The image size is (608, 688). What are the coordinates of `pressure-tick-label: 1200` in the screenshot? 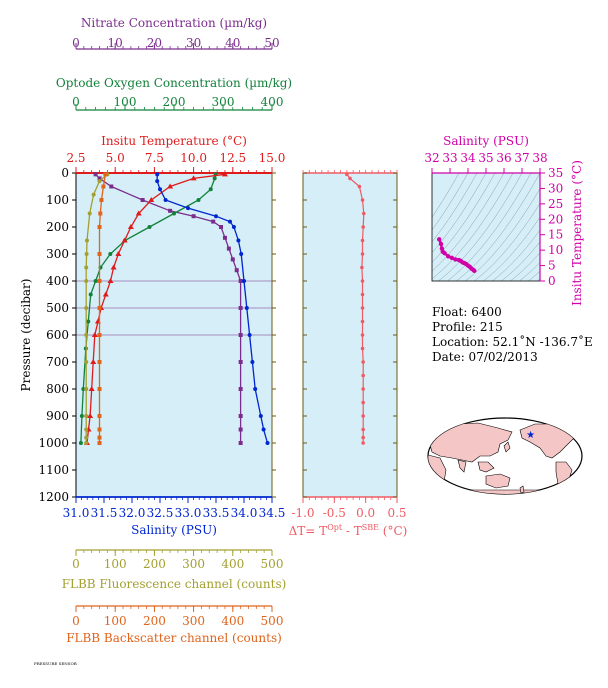 It's located at (53, 497).